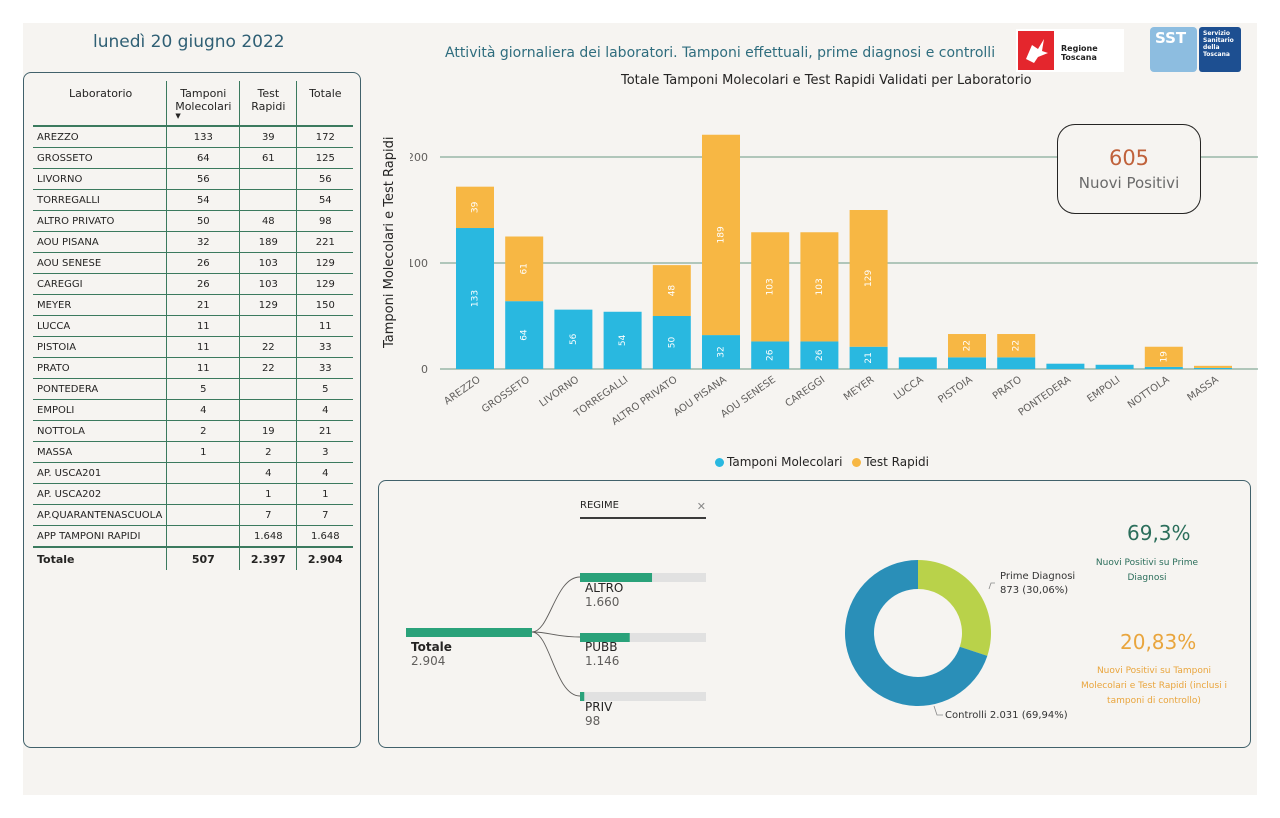 This screenshot has width=1280, height=818. I want to click on donut-slice-prime-diagnosi, so click(954, 608).